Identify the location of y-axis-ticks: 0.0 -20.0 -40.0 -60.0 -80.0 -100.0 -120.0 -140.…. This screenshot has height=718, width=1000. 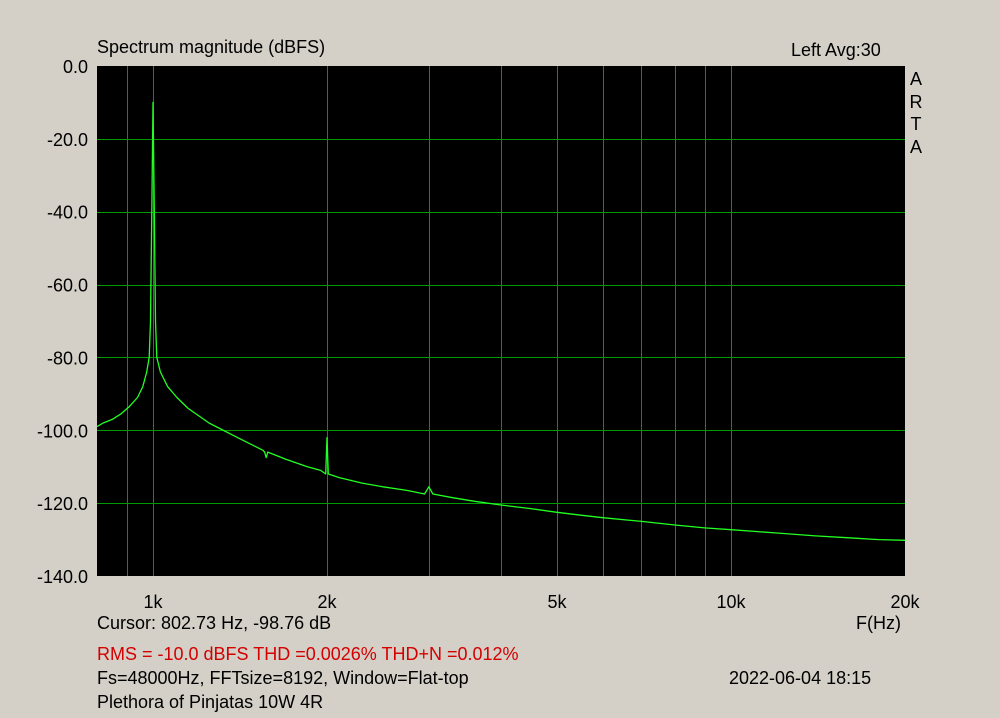
(62, 322).